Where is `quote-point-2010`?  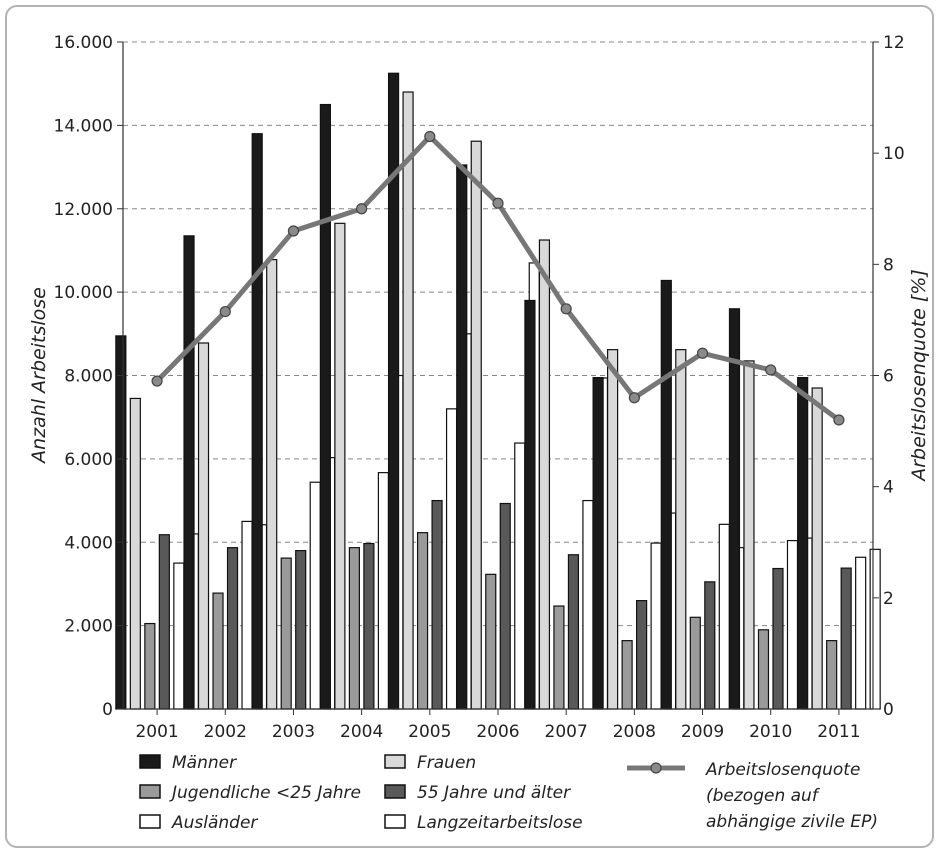 quote-point-2010 is located at coordinates (771, 370).